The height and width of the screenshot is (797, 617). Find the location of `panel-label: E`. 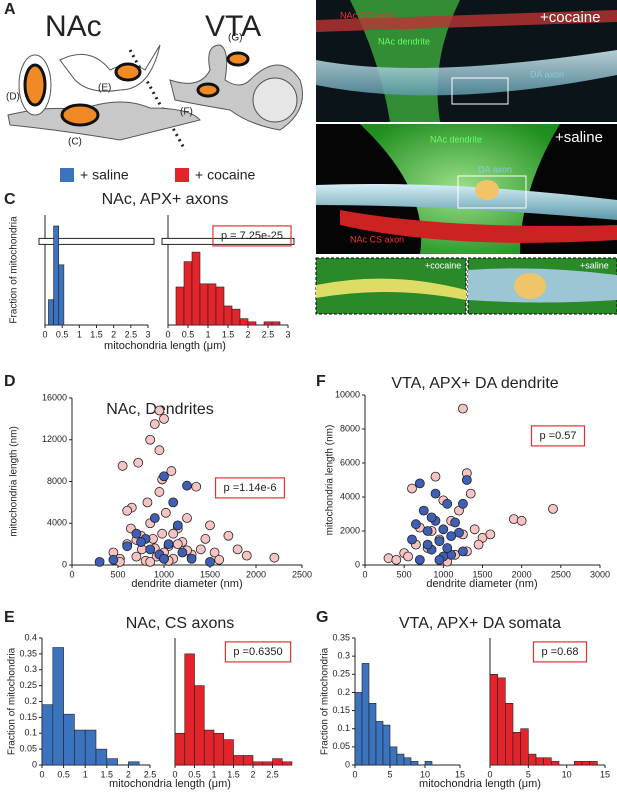

panel-label: E is located at coordinates (9, 617).